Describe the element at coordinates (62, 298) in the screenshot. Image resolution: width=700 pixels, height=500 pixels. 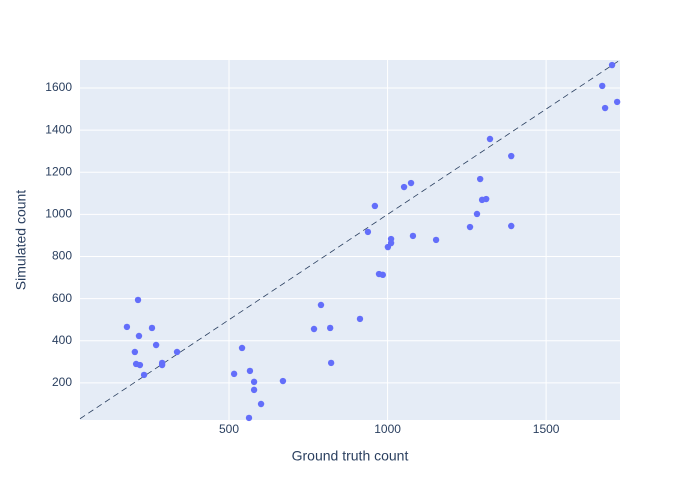
I see `y-tick-label: 600` at that location.